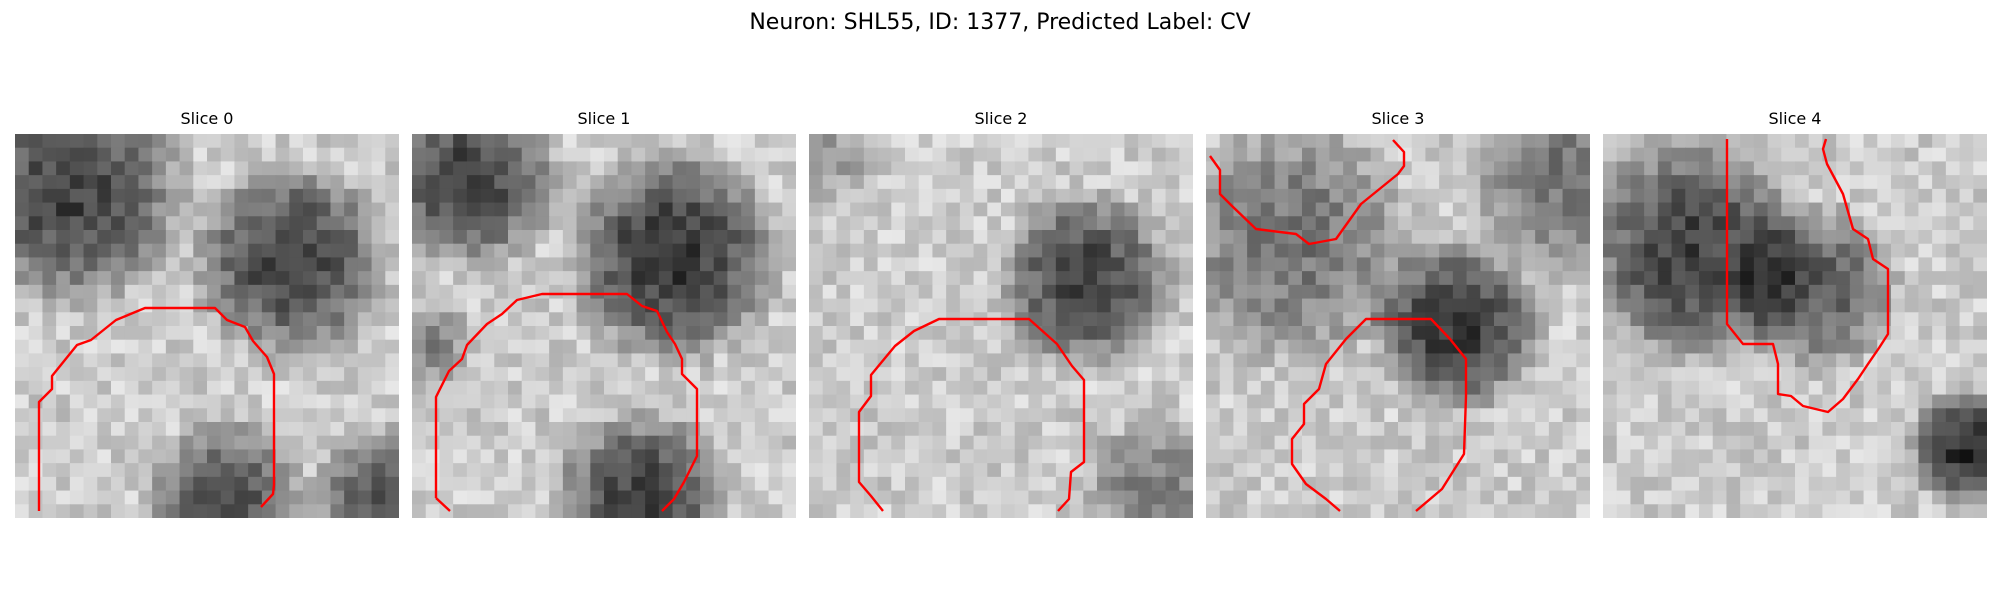  I want to click on neuron-contour-lower, so click(1379, 414).